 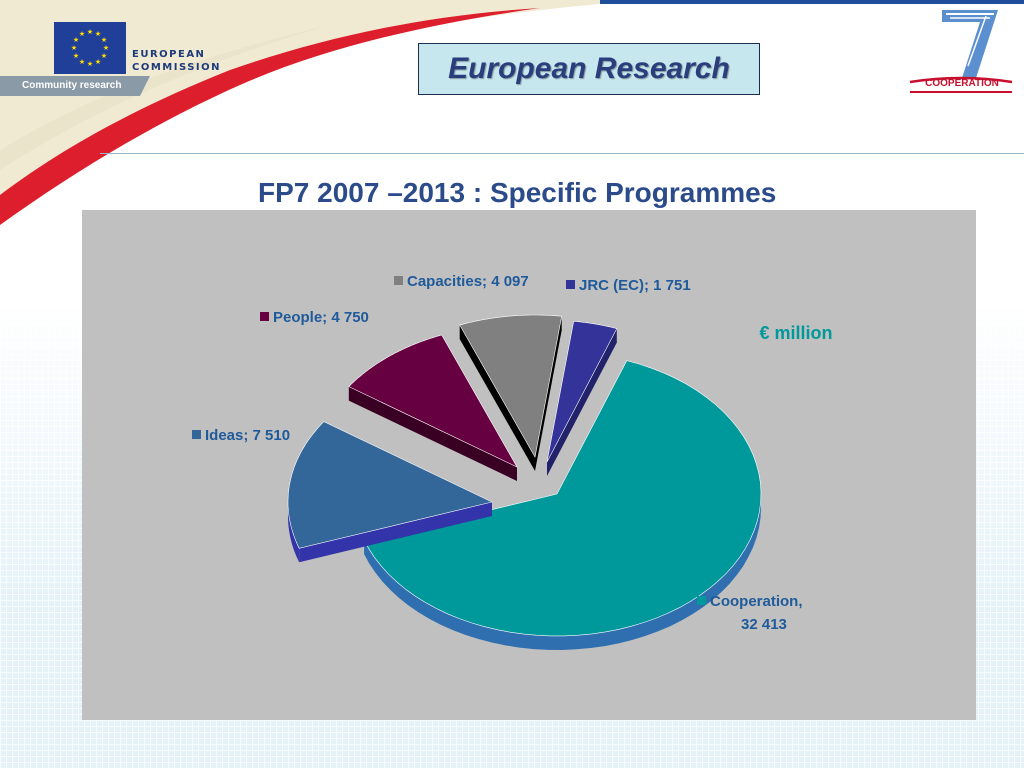 I want to click on data-label-ideas: Ideas; 7 510, so click(x=241, y=435).